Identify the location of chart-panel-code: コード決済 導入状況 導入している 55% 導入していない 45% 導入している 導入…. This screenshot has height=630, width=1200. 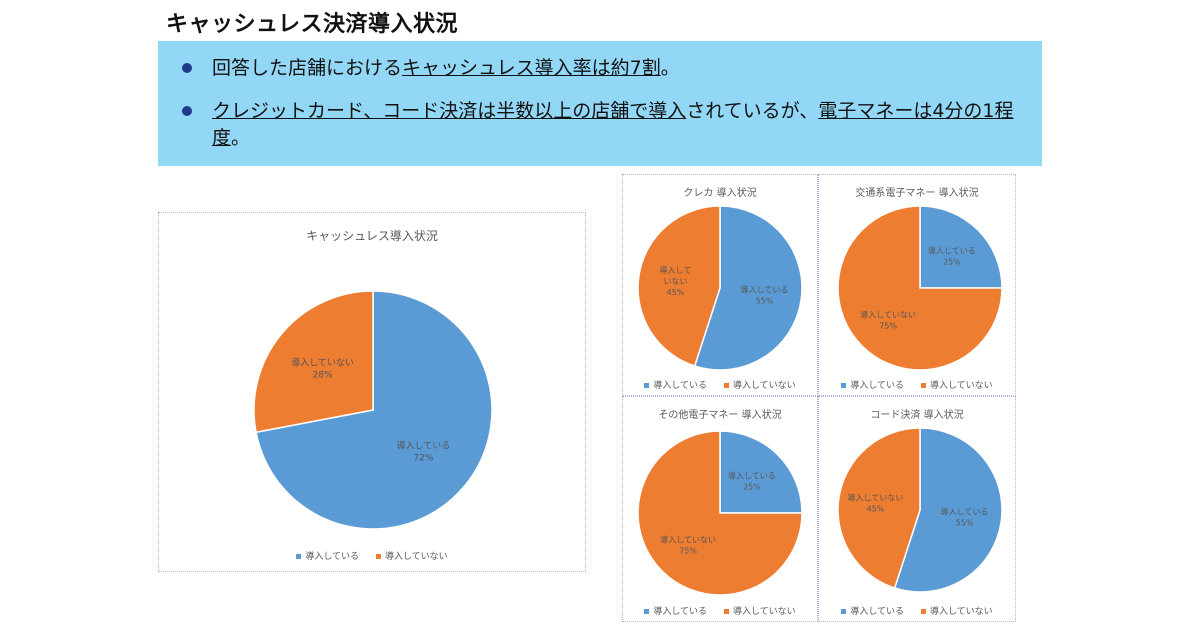
(917, 509).